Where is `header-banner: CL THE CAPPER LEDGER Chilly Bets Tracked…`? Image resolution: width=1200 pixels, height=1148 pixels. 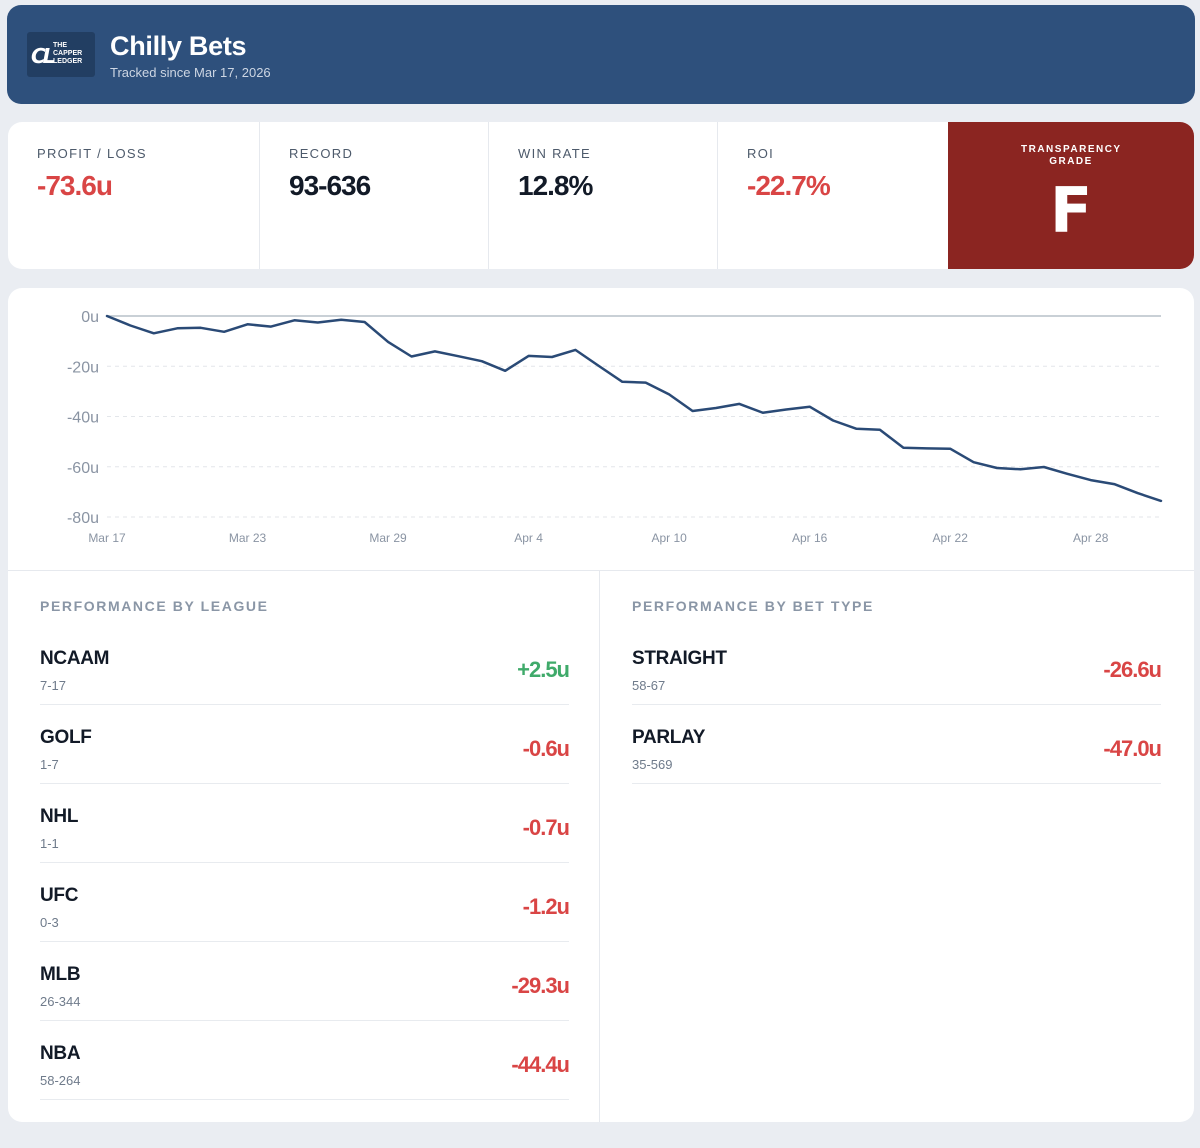 header-banner: CL THE CAPPER LEDGER Chilly Bets Tracked… is located at coordinates (601, 54).